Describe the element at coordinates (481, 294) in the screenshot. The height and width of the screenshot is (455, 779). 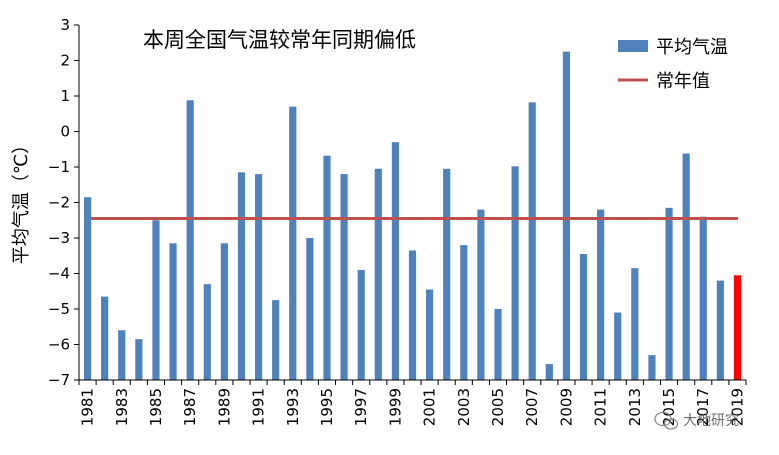
I see `bar-2004` at that location.